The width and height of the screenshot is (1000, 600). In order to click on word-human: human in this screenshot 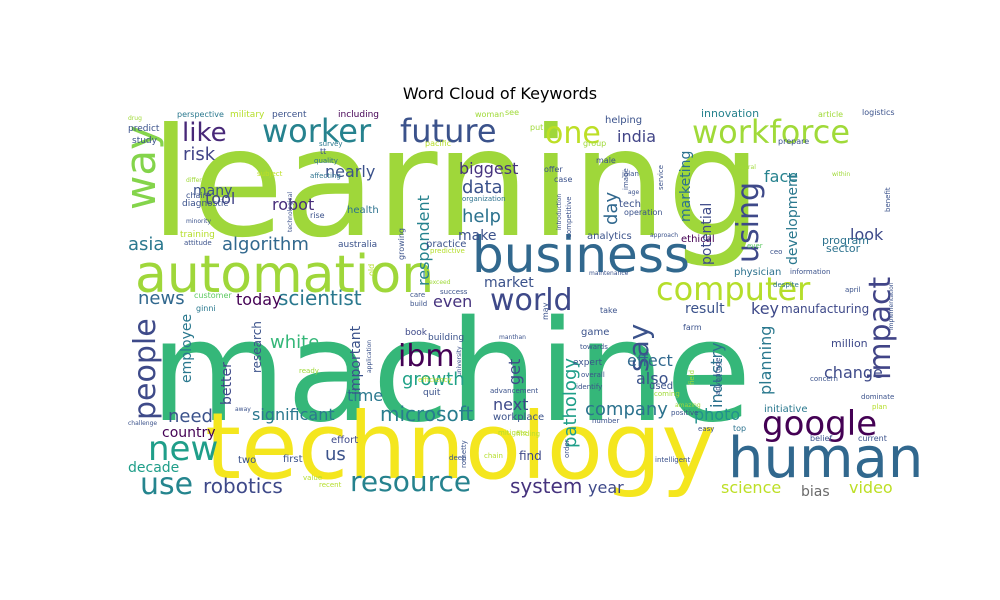, I will do `click(825, 458)`.